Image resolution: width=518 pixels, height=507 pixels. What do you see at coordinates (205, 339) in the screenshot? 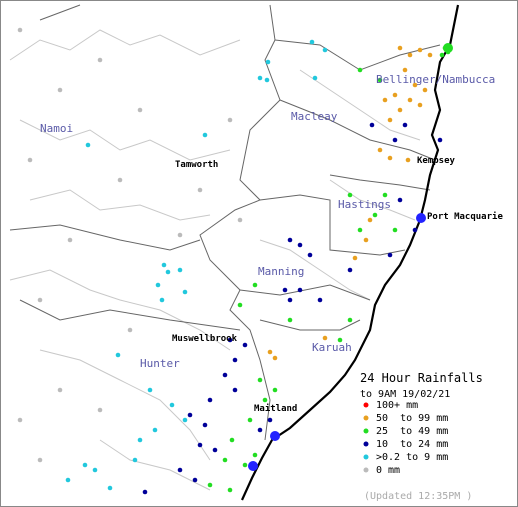
I see `town-label: Muswellbrook` at bounding box center [205, 339].